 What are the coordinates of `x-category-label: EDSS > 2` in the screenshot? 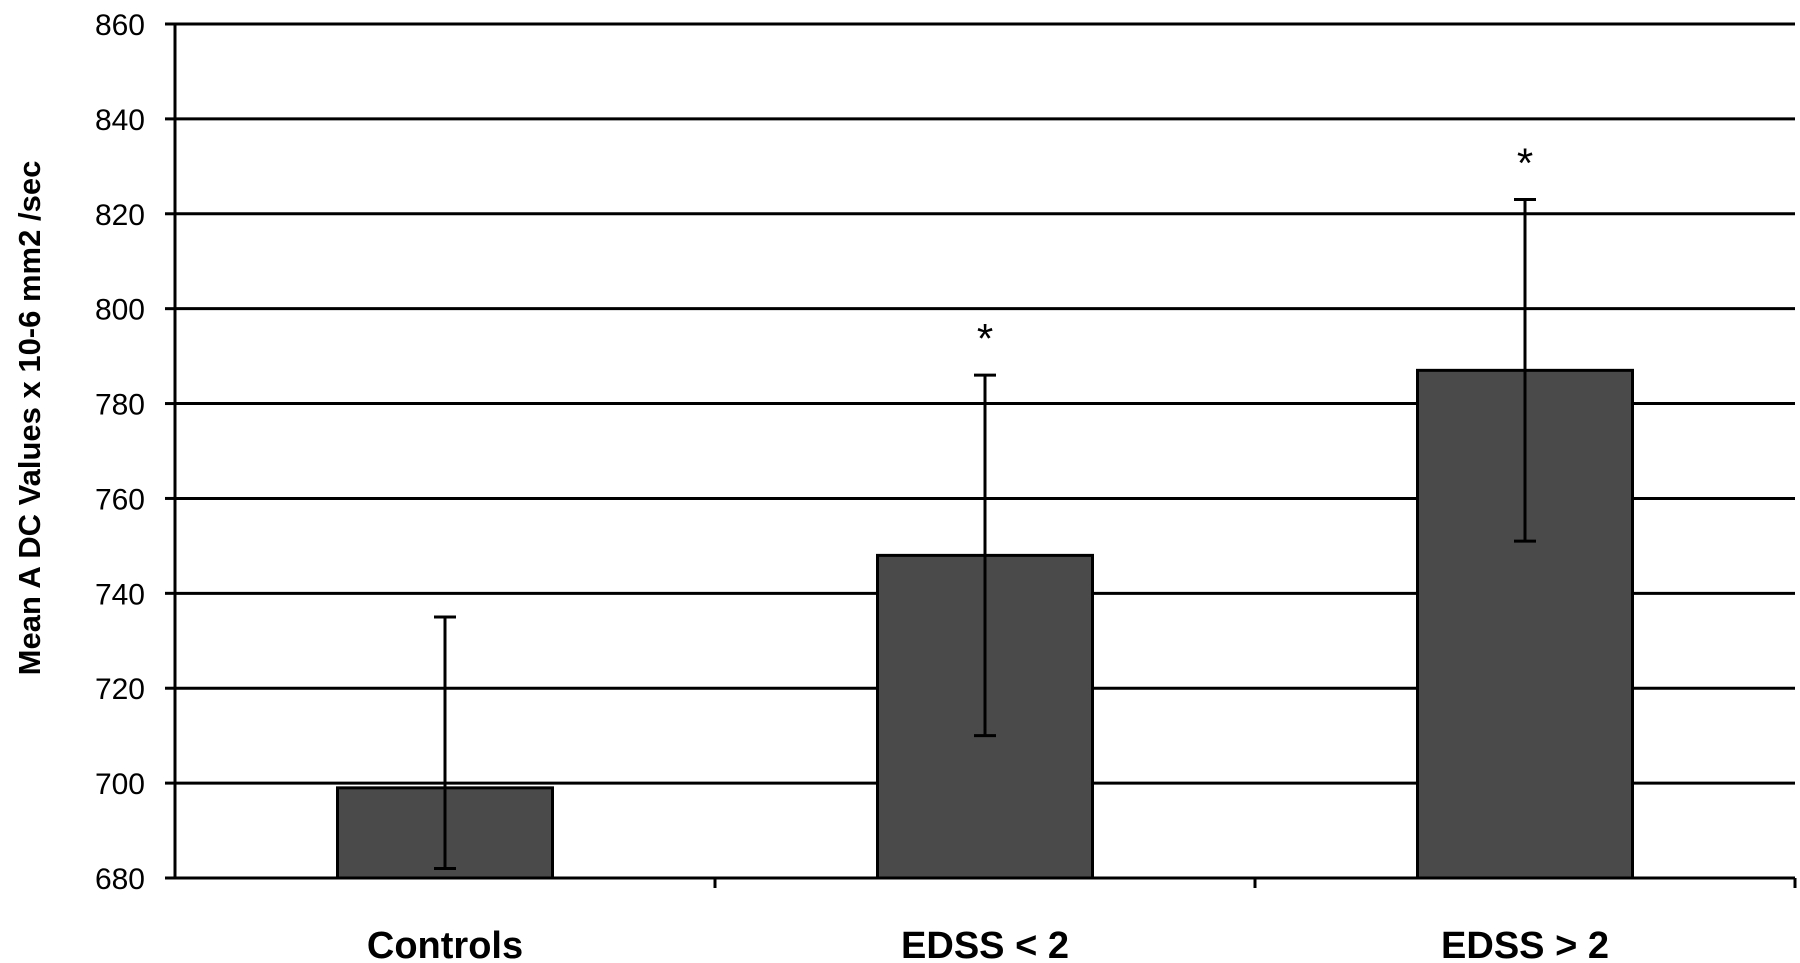 It's located at (1525, 944).